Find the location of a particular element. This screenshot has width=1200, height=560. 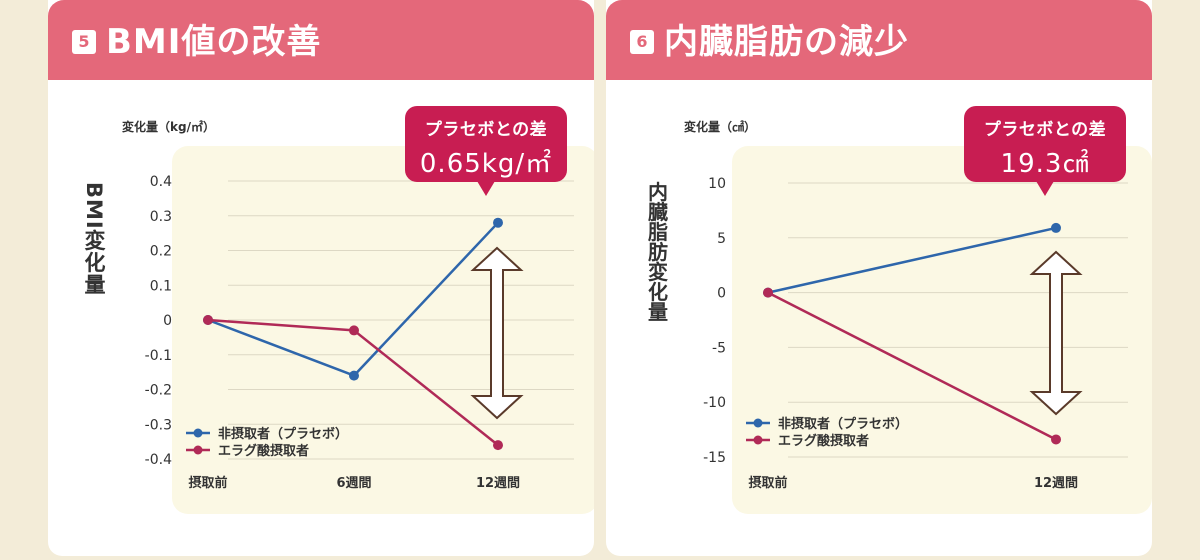

bmi-y-tick-label: 0 is located at coordinates (167, 321).